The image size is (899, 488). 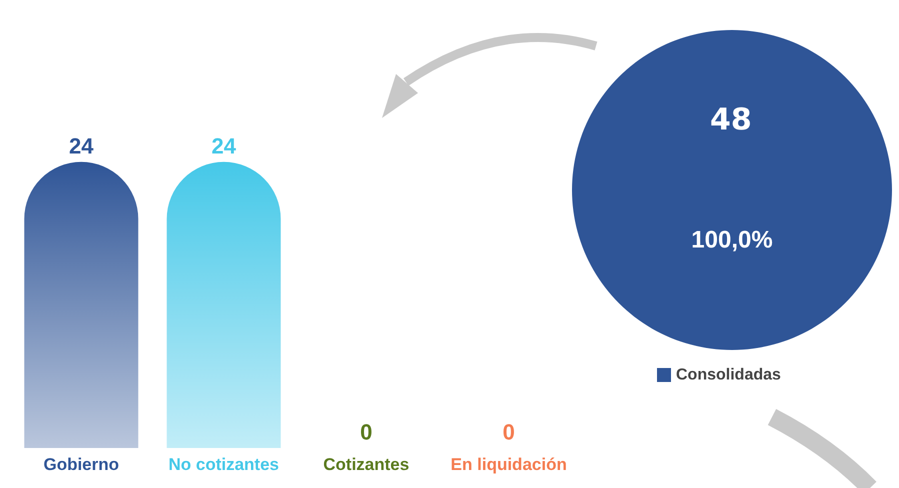 What do you see at coordinates (731, 120) in the screenshot?
I see `text: 48` at bounding box center [731, 120].